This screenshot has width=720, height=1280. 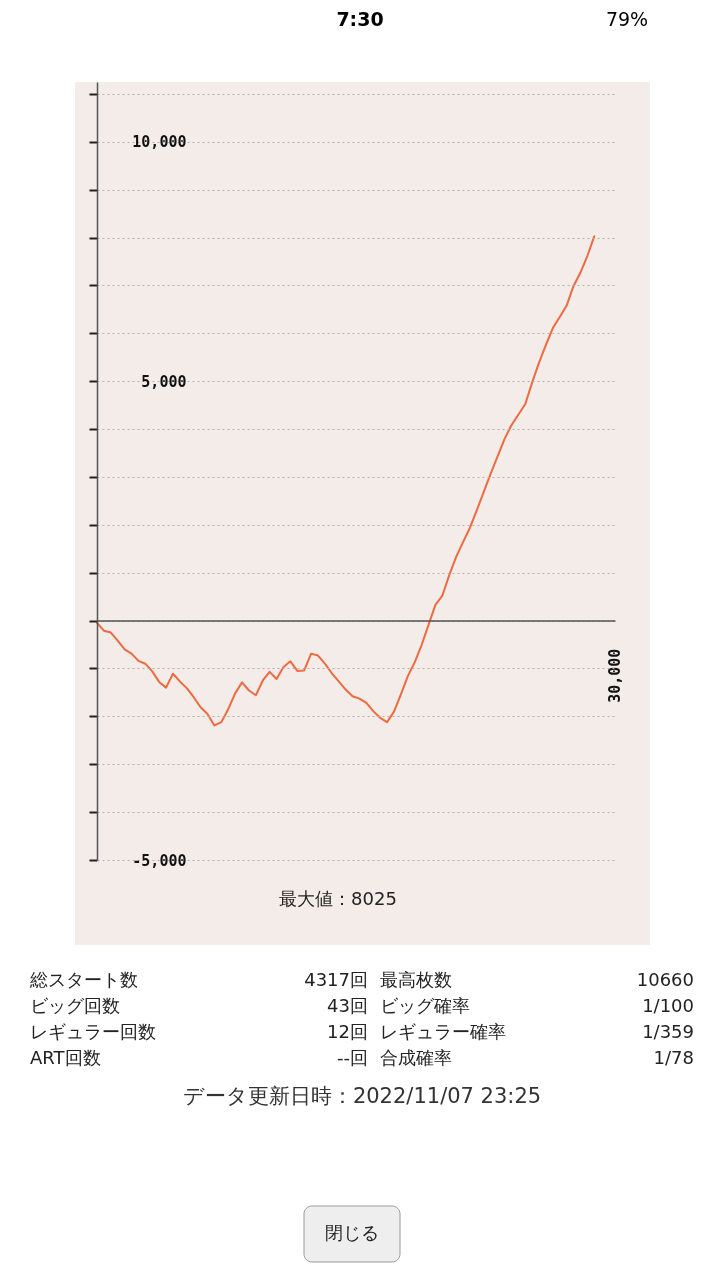 I want to click on text: 7:30, so click(x=360, y=19).